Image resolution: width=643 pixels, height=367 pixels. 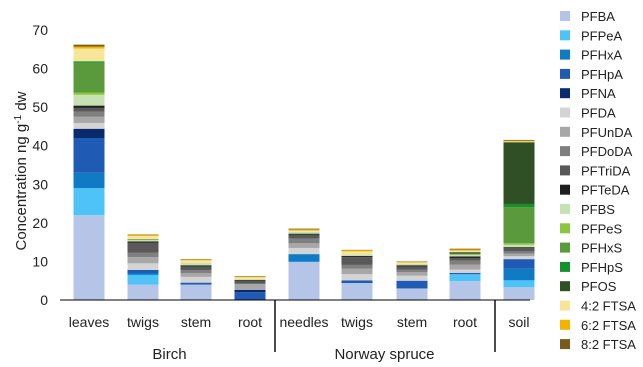 I want to click on legend-label: PFNA, so click(x=598, y=93).